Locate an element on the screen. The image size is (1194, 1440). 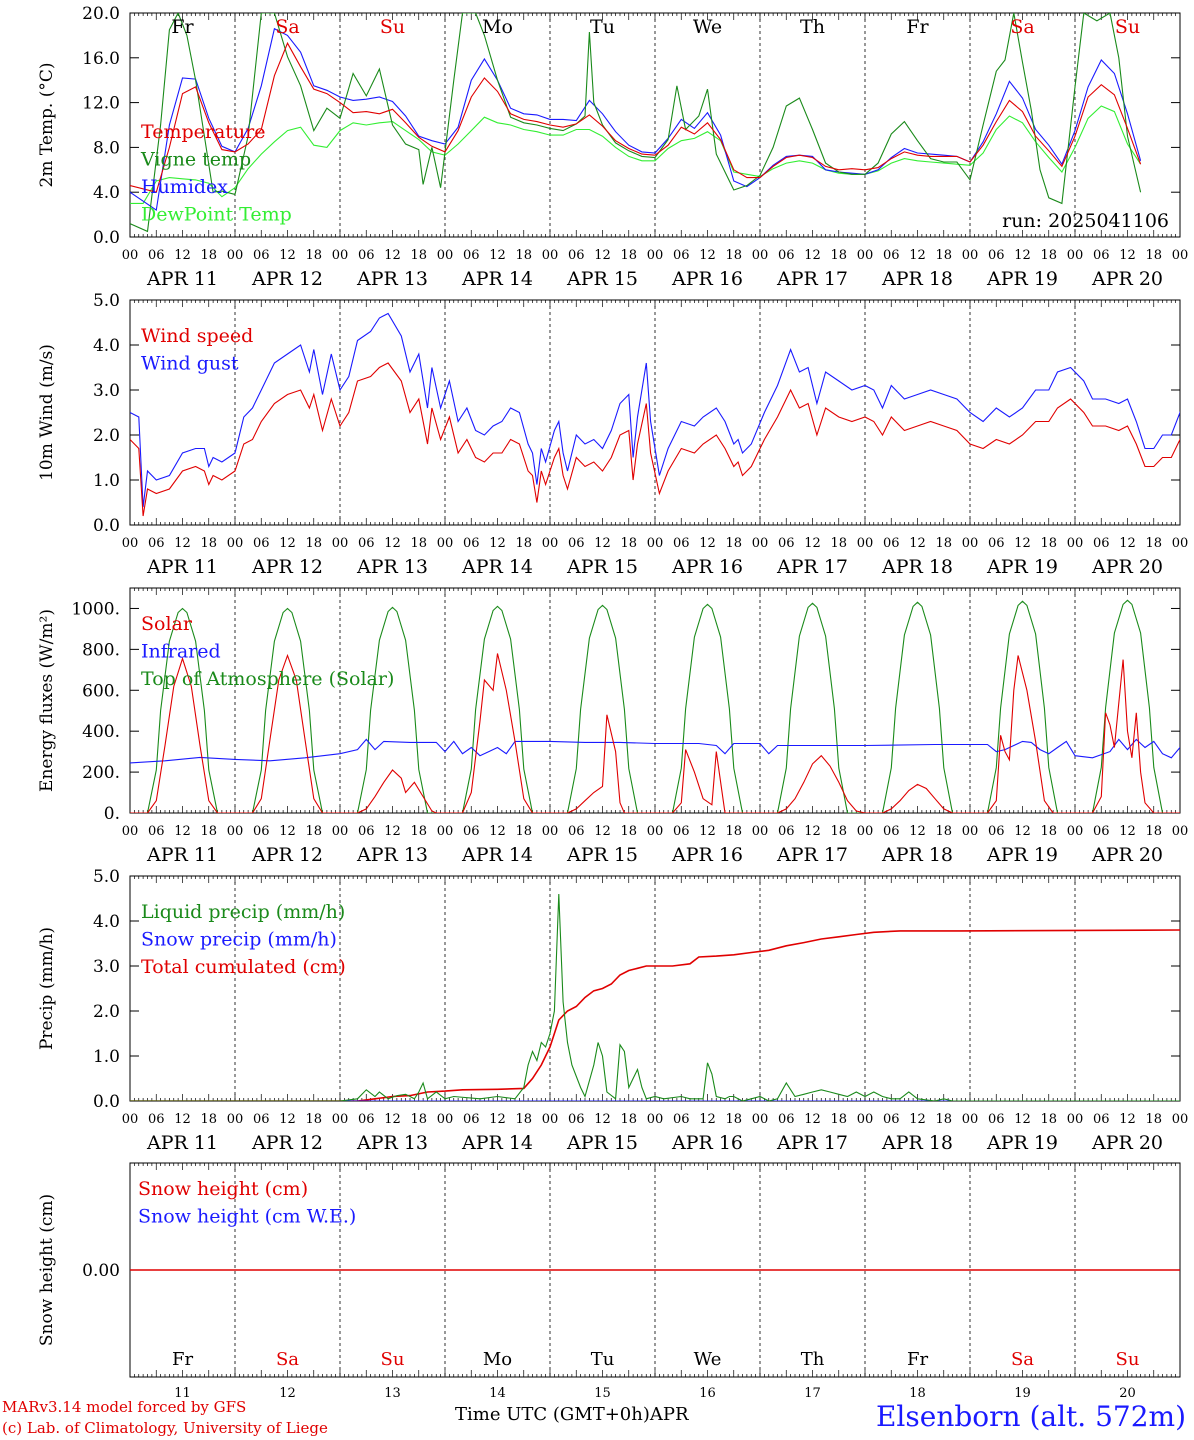
day-number-label: 16 is located at coordinates (707, 1393).